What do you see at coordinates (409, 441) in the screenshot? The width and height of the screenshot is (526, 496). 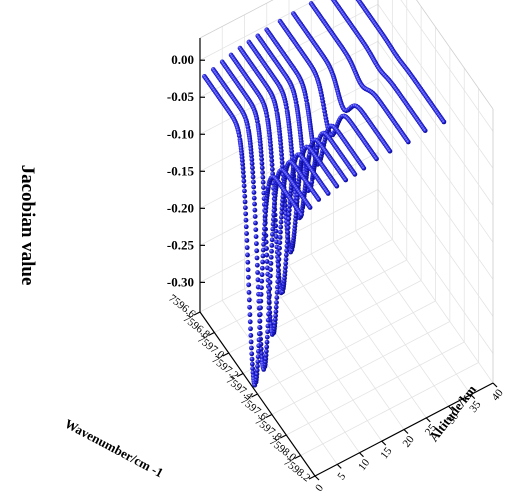 I see `z-tick-label: 20` at bounding box center [409, 441].